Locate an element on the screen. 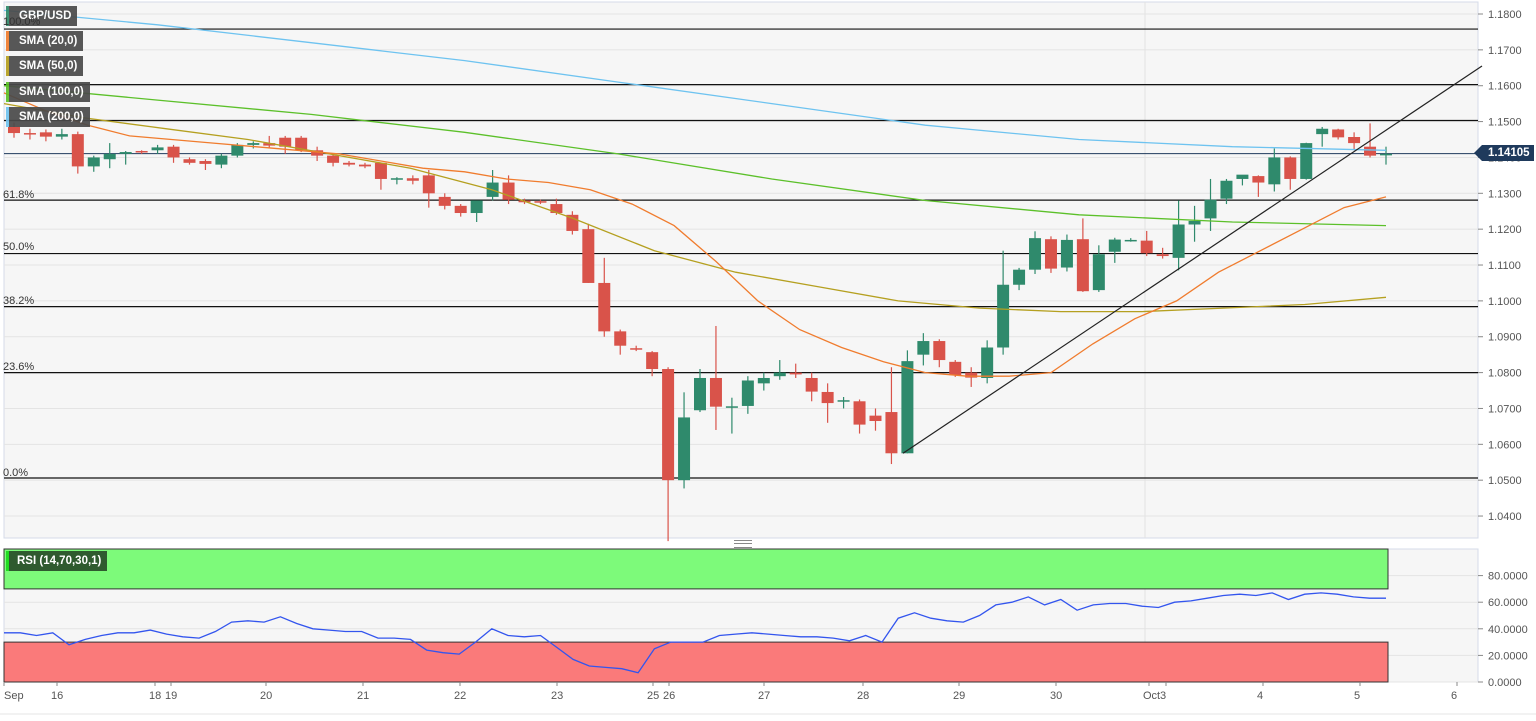 This screenshot has width=1536, height=721. price-axis-label: 1.1000 is located at coordinates (1505, 302).